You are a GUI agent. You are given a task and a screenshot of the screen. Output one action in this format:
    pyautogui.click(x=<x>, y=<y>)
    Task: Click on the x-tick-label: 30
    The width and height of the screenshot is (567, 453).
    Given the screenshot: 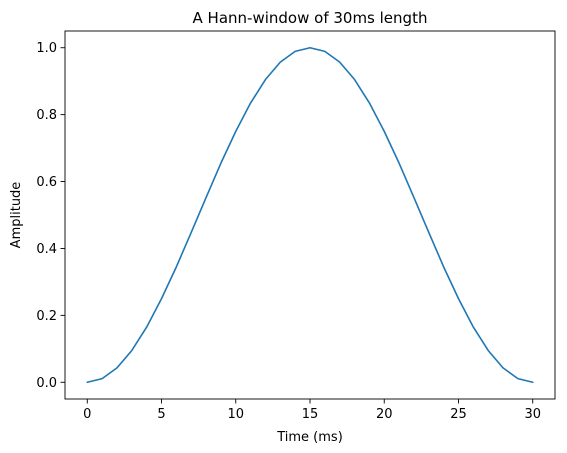 What is the action you would take?
    pyautogui.click(x=532, y=414)
    